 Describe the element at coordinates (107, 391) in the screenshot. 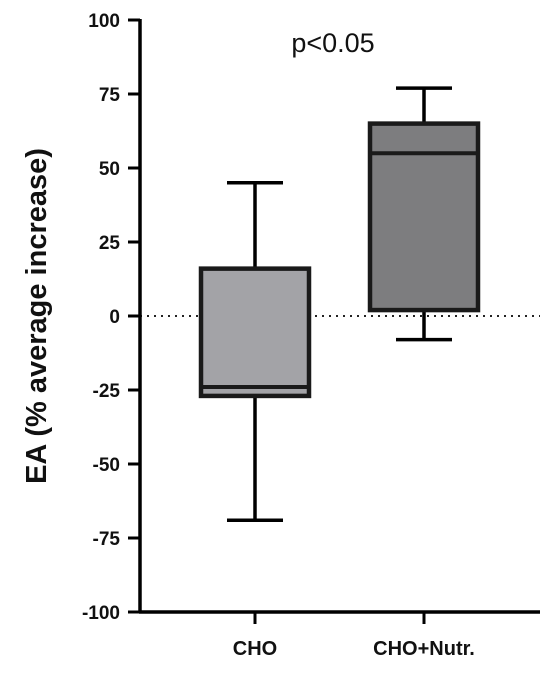

I see `y-tick-label: -25` at that location.